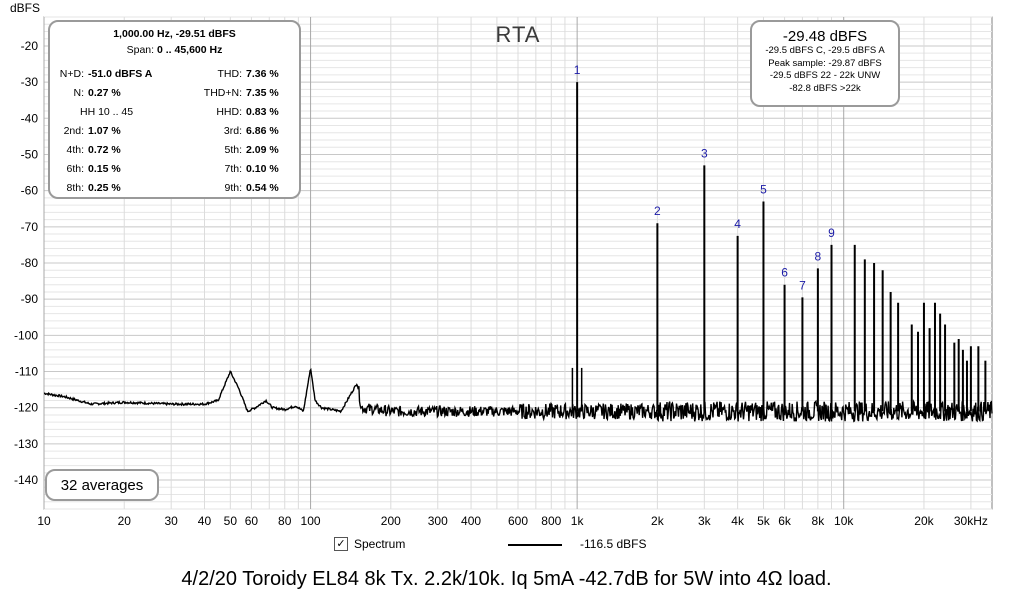  I want to click on chart-title: RTA, so click(518, 34).